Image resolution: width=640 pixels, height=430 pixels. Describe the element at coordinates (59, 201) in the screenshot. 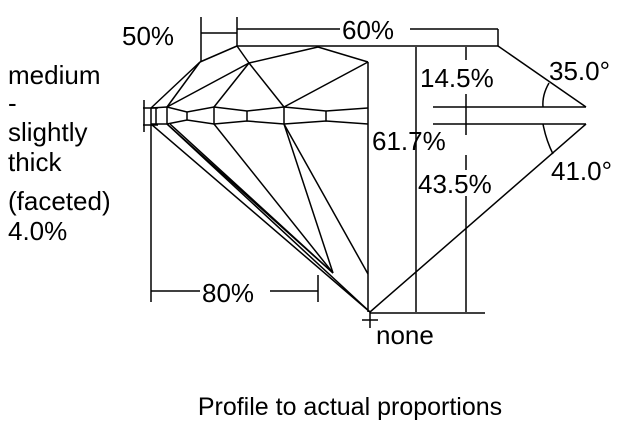

I see `girdle-label-line: (faceted)` at that location.